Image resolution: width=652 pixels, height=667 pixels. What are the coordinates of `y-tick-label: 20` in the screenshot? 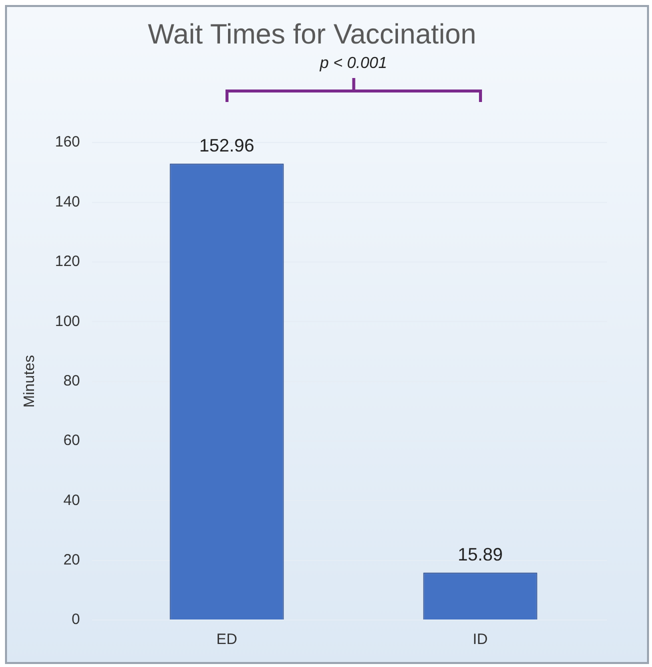 It's located at (71, 559).